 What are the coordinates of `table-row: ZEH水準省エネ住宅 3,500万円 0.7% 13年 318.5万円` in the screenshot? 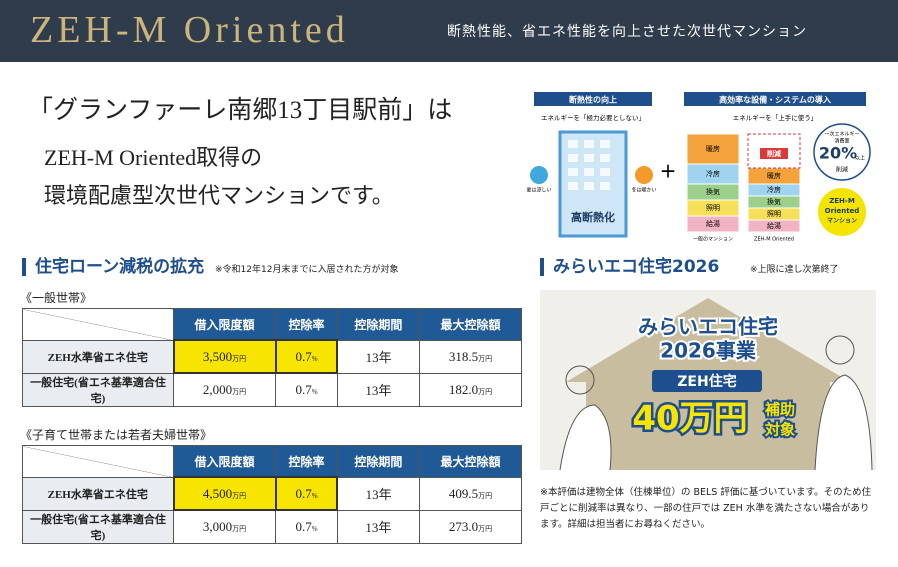 It's located at (272, 356).